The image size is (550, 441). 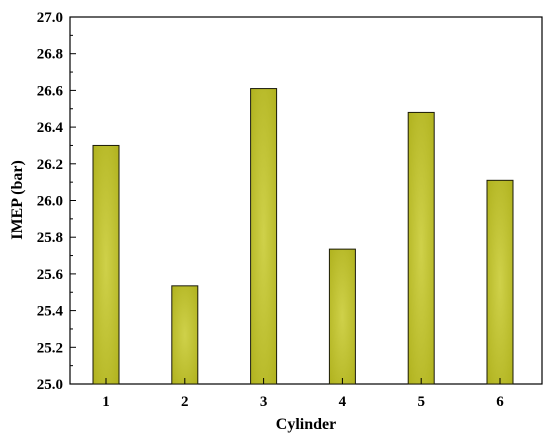 What do you see at coordinates (306, 424) in the screenshot?
I see `x-axis-title: Cylinder` at bounding box center [306, 424].